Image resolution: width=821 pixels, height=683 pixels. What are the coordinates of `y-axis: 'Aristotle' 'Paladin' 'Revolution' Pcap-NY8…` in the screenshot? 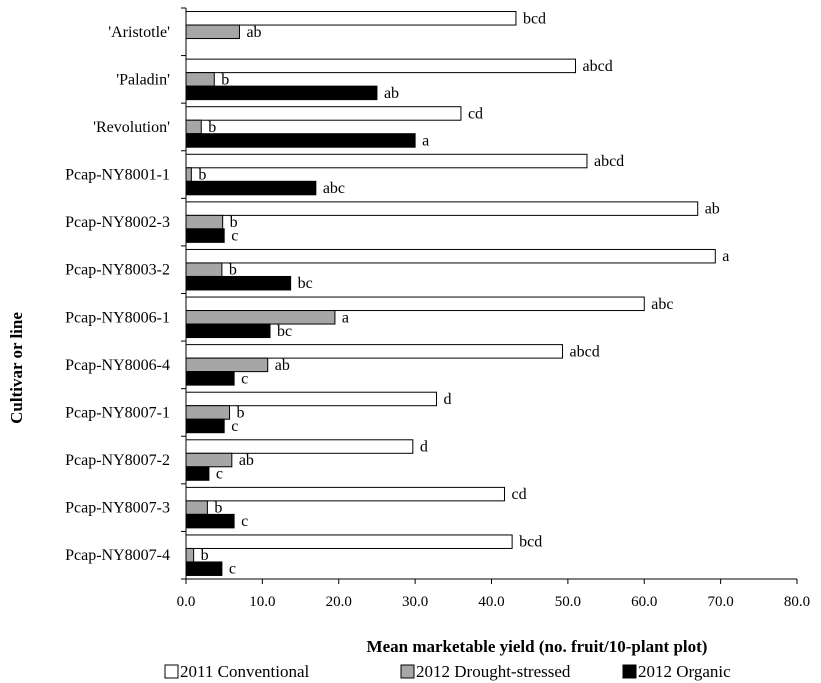 It's located at (126, 293).